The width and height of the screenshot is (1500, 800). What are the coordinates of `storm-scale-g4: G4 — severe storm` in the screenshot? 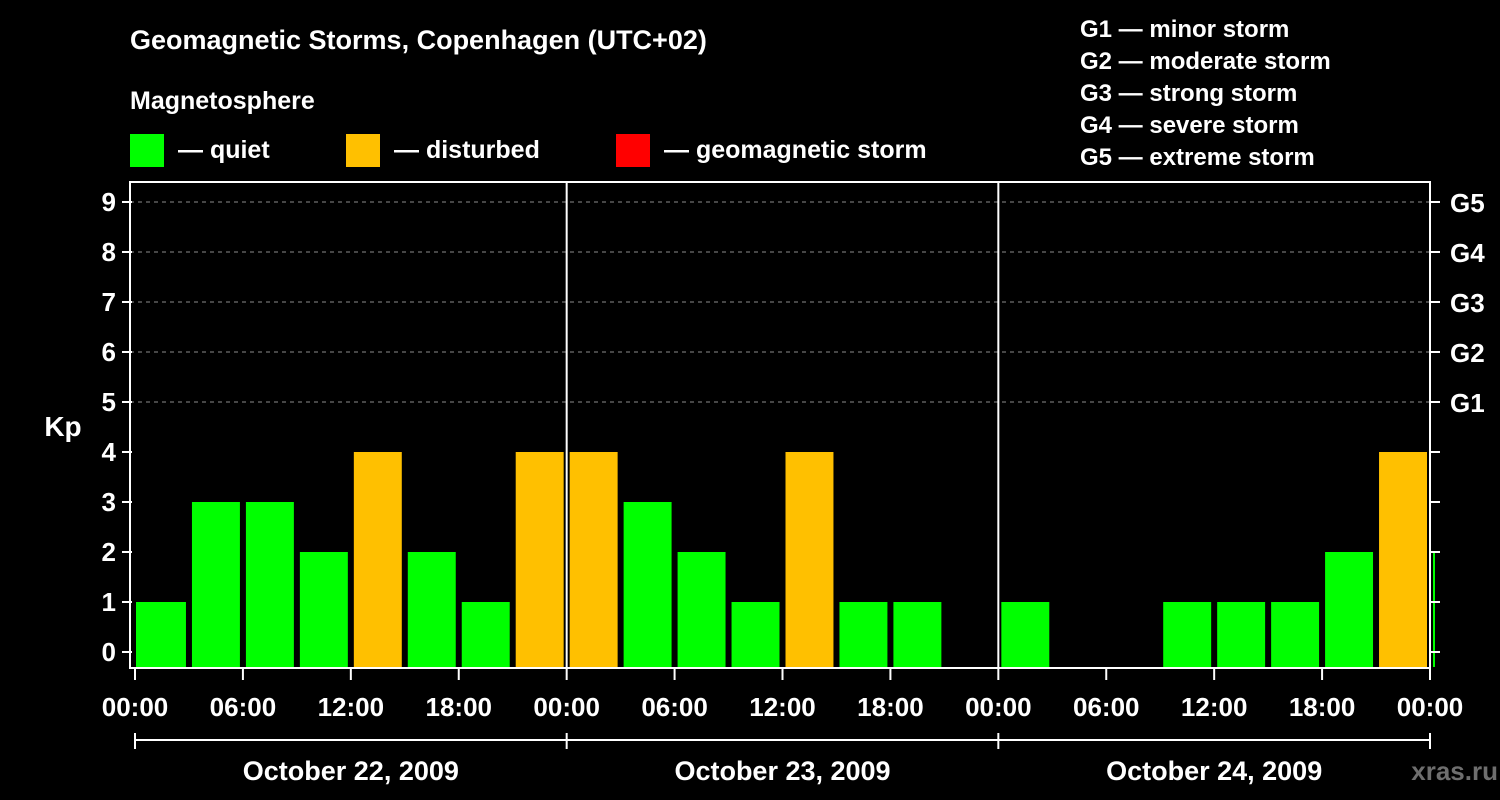 It's located at (1189, 125).